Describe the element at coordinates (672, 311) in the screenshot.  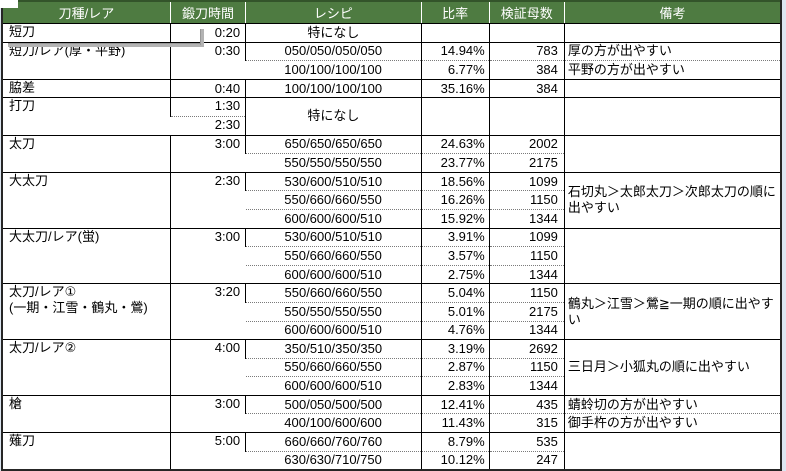
I see `note-cell: 鶴丸＞江雪＞鶯≧一期の順に出やすい` at that location.